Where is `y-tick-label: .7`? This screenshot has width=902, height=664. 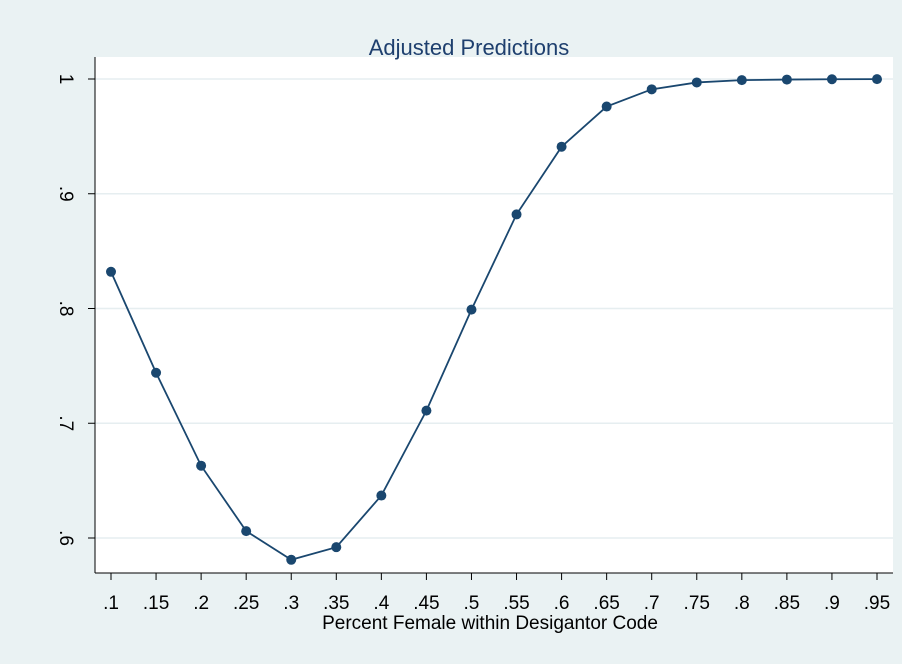
y-tick-label: .7 is located at coordinates (65, 423).